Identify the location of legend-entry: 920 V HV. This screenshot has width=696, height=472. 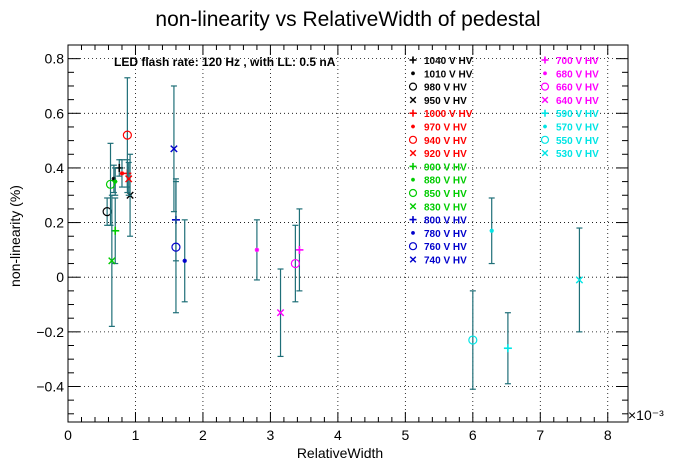
(438, 154).